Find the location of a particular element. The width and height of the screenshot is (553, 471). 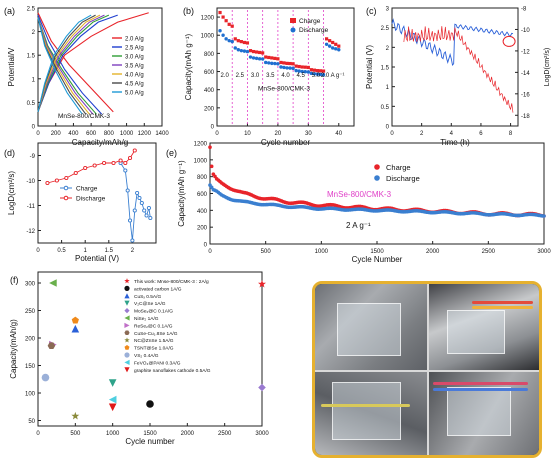

legend-label: 5.0 A/g is located at coordinates (134, 94).